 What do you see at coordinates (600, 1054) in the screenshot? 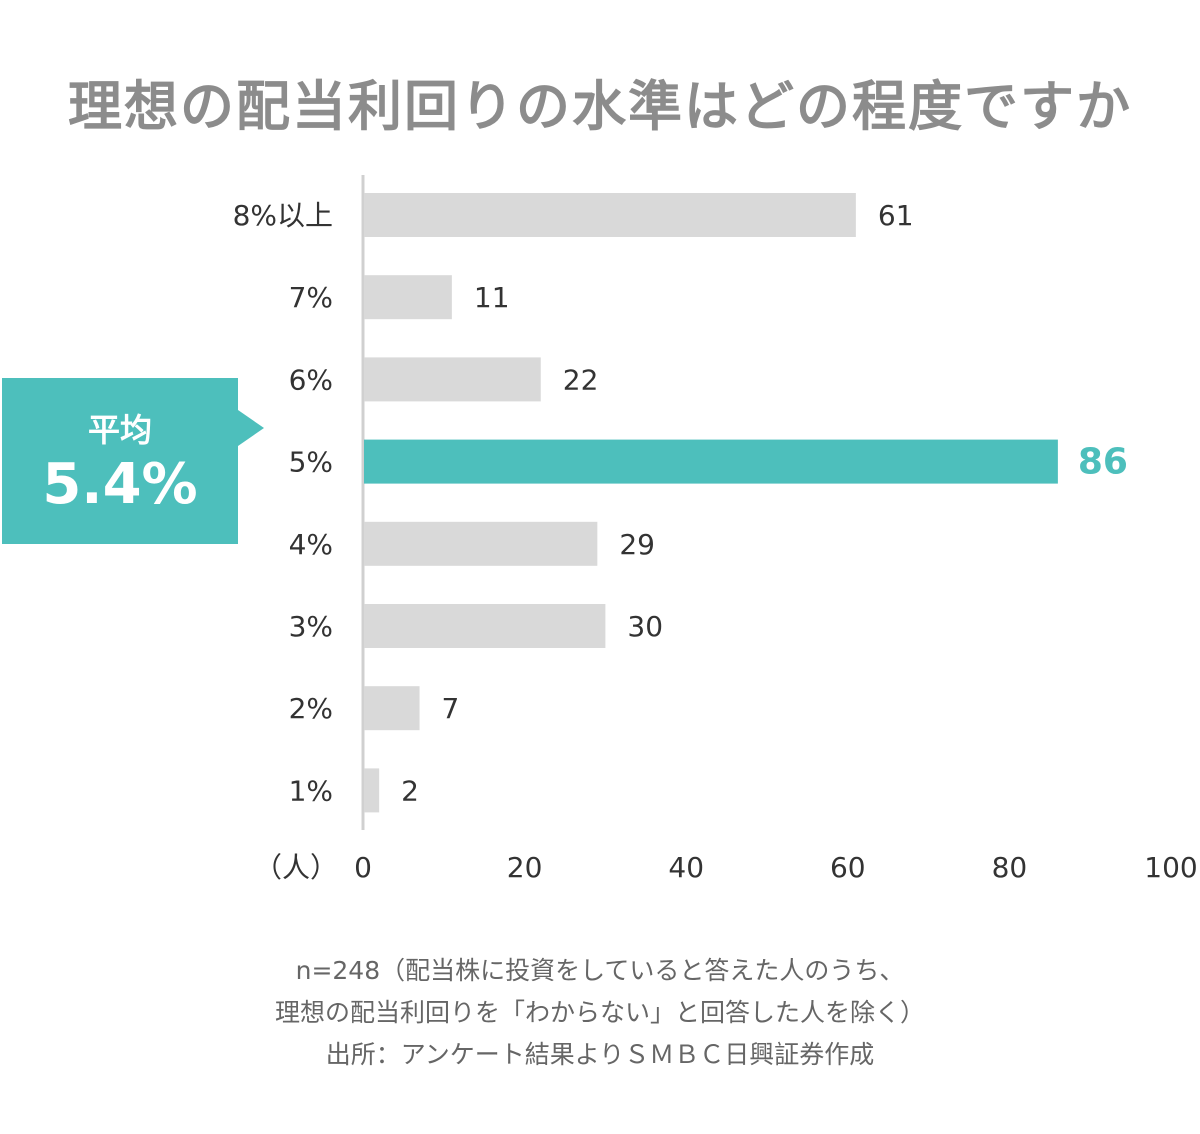
I see `footnote-line: 出所：アンケート結果よりＳＭＢＣ日興証券作成` at bounding box center [600, 1054].